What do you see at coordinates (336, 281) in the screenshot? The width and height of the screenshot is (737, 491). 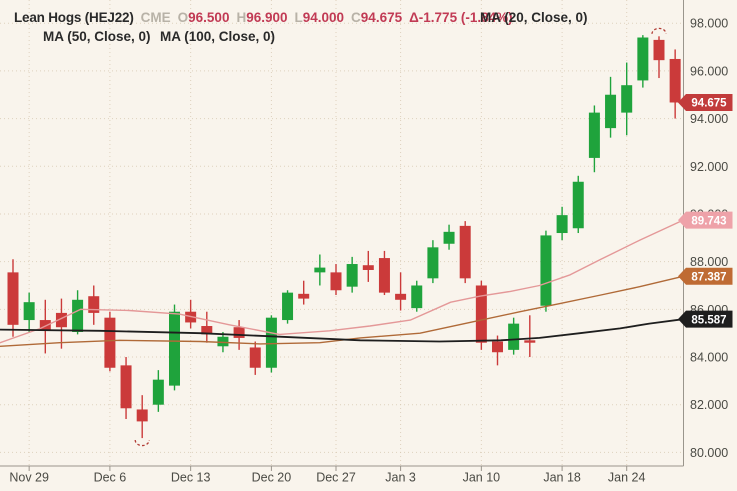 I see `candle-body-Dec27` at bounding box center [336, 281].